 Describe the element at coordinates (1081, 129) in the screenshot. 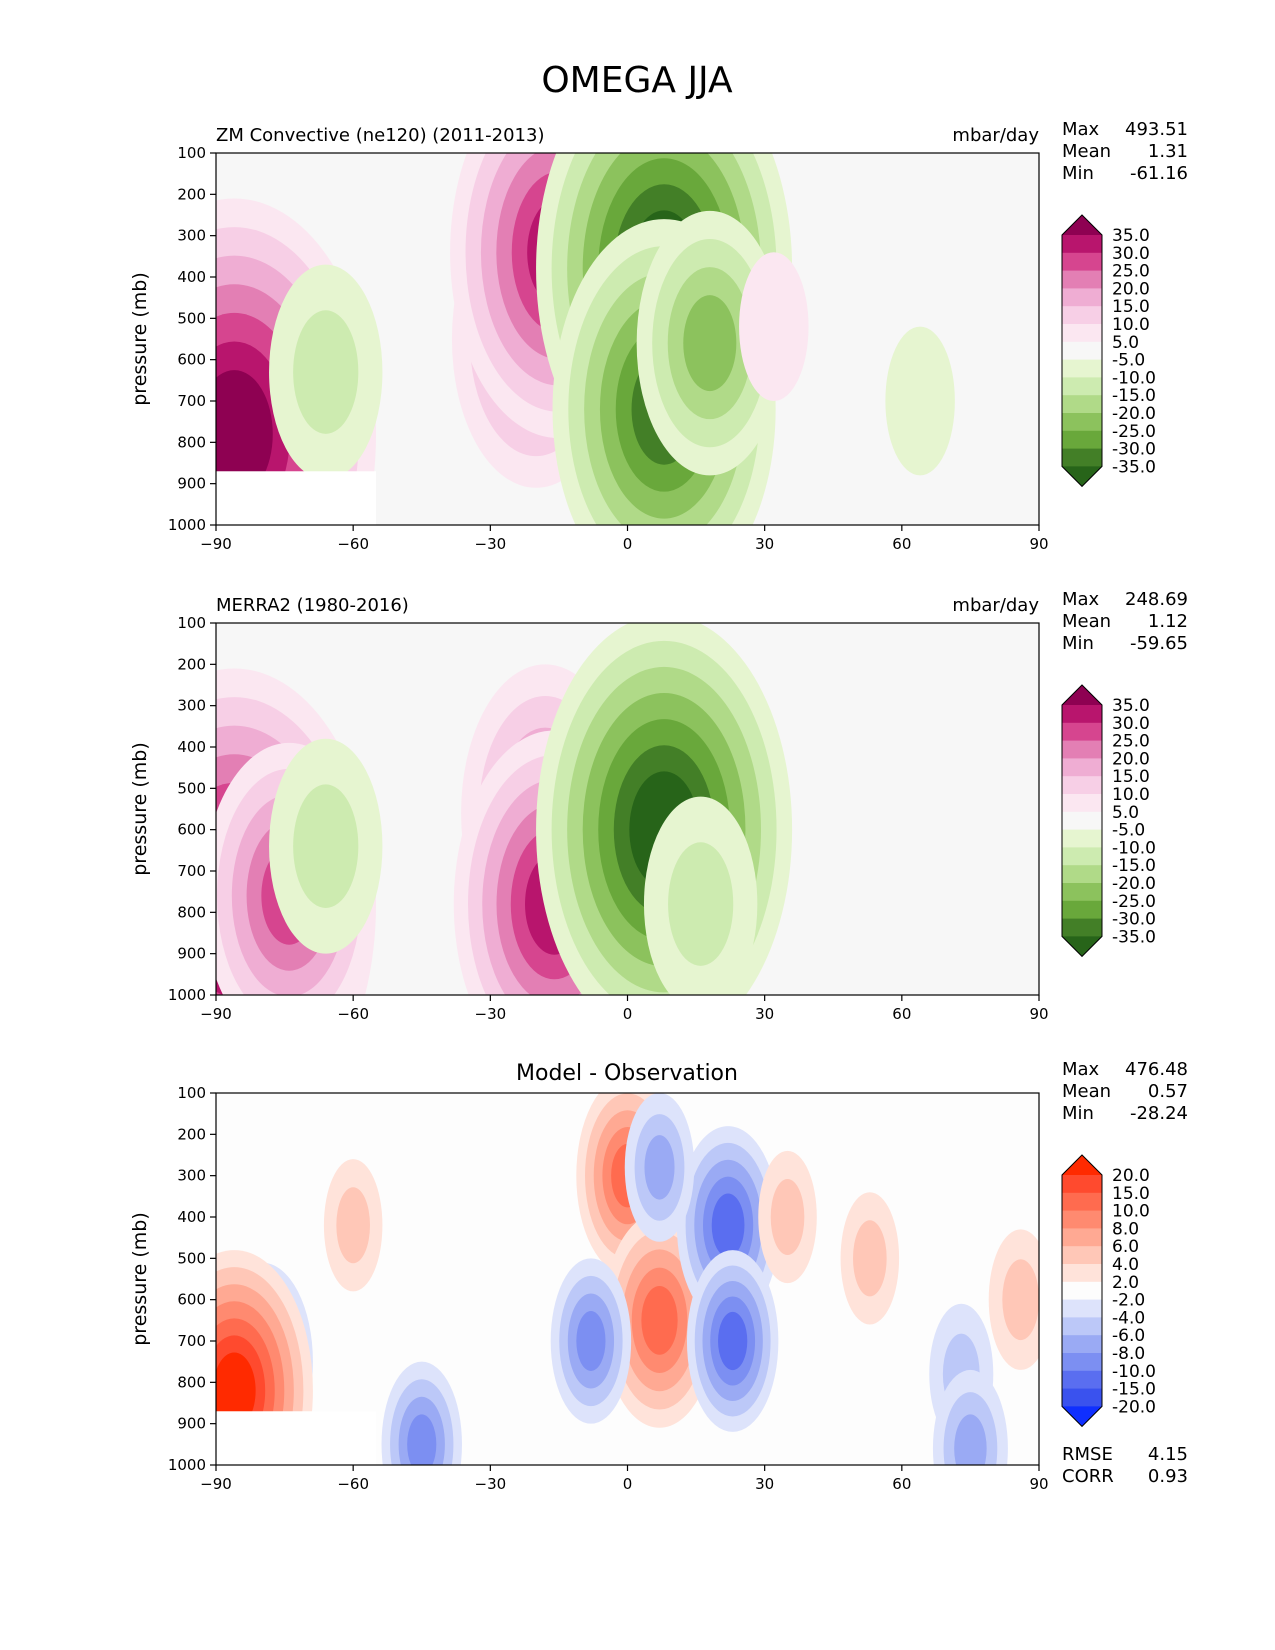

I see `panel-1-stat-max-label: Max` at that location.